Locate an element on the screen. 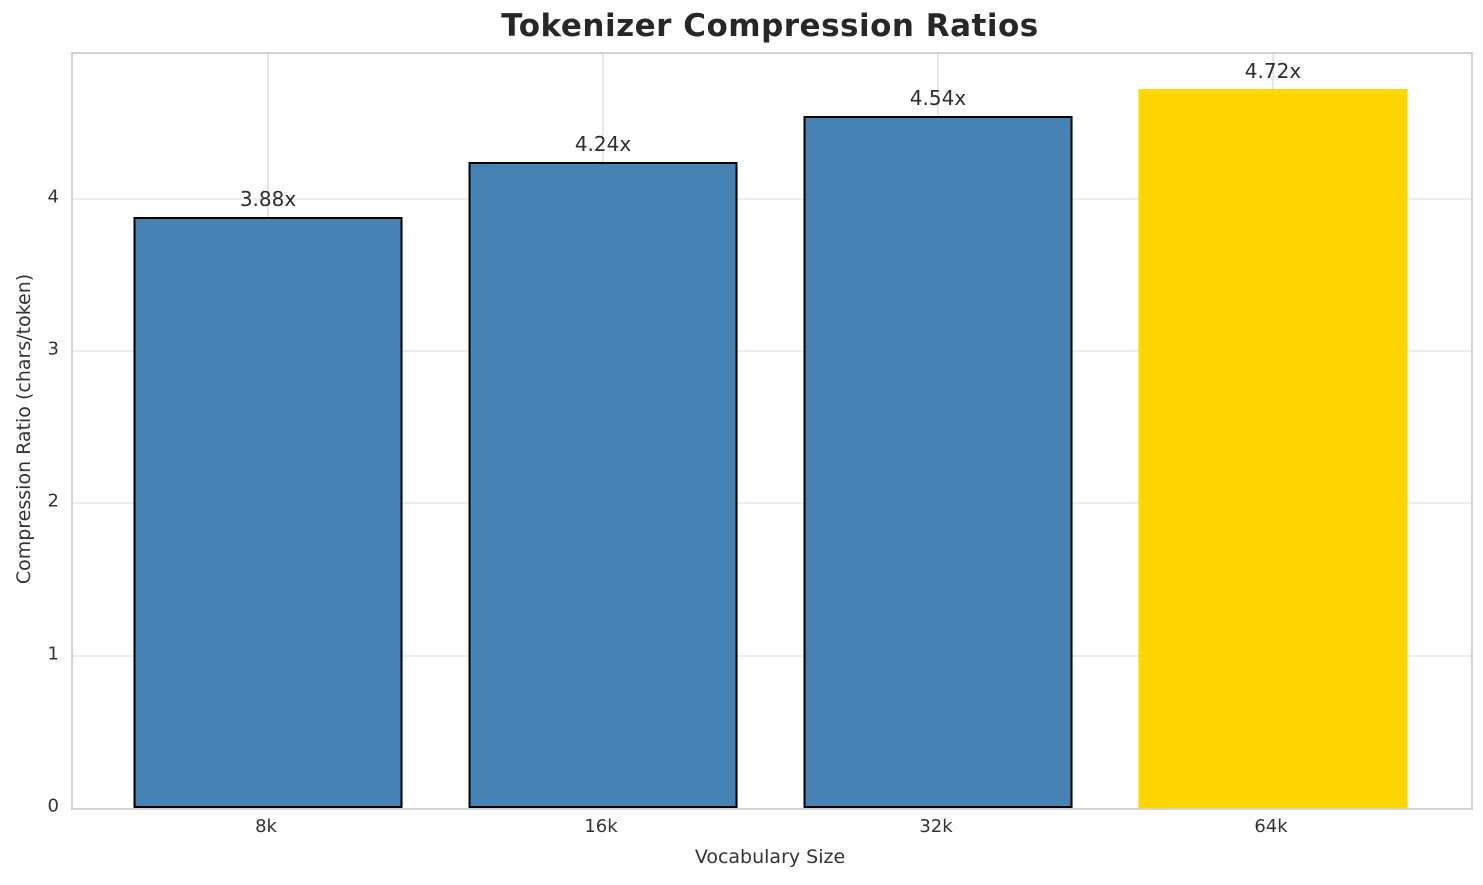 Image resolution: width=1483 pixels, height=885 pixels. y-tick-label: 0 is located at coordinates (53, 806).